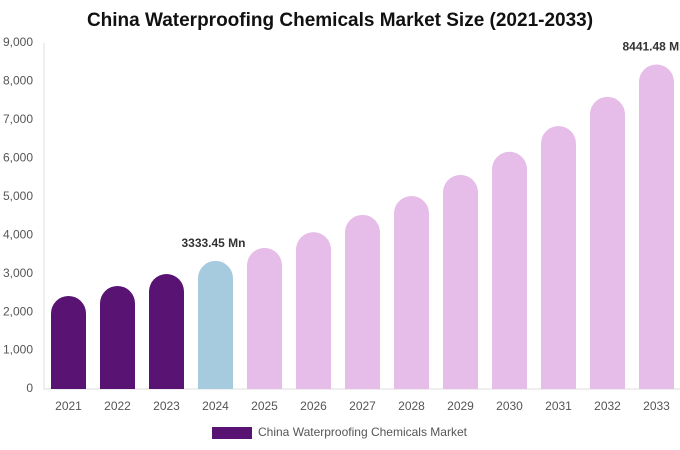  What do you see at coordinates (656, 406) in the screenshot?
I see `x-tick-label: 2033` at bounding box center [656, 406].